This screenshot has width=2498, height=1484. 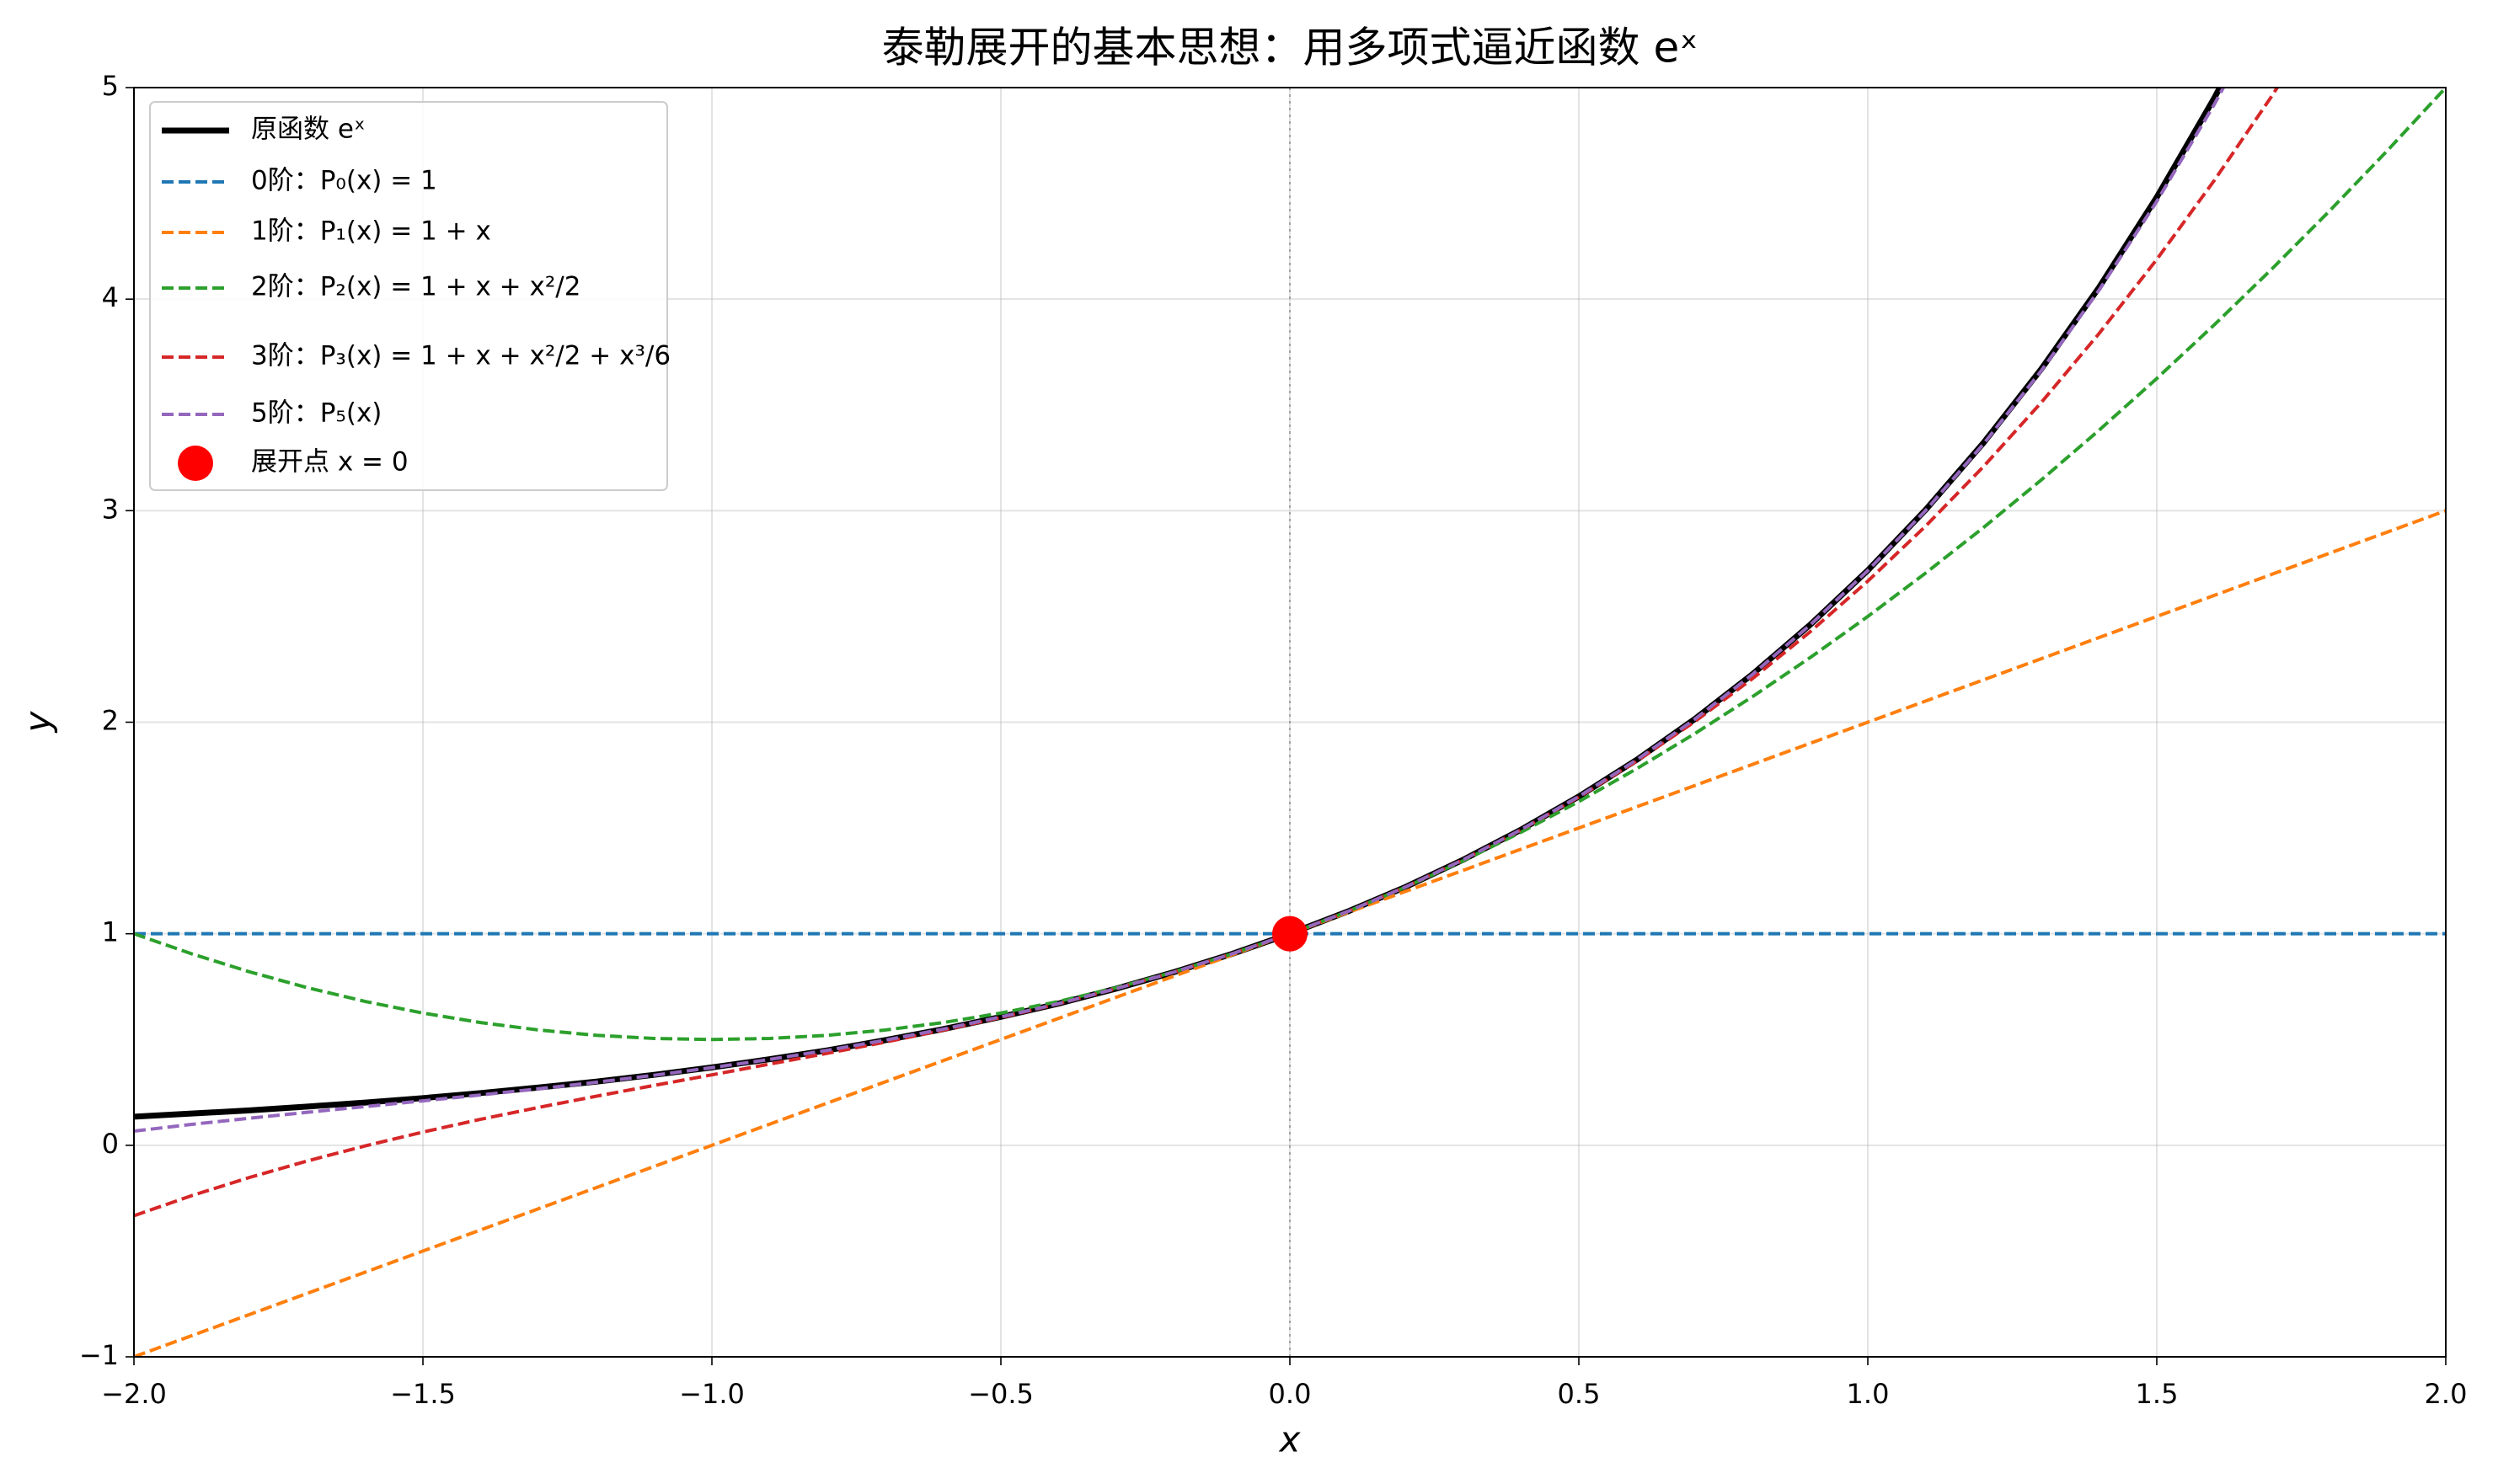 What do you see at coordinates (195, 464) in the screenshot?
I see `legend-swatch` at bounding box center [195, 464].